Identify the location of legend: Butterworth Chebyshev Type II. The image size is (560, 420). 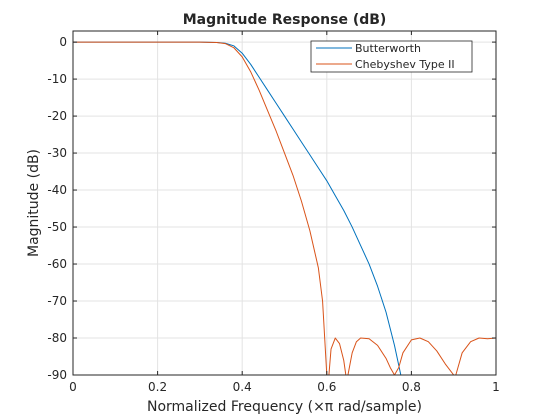
(391, 56).